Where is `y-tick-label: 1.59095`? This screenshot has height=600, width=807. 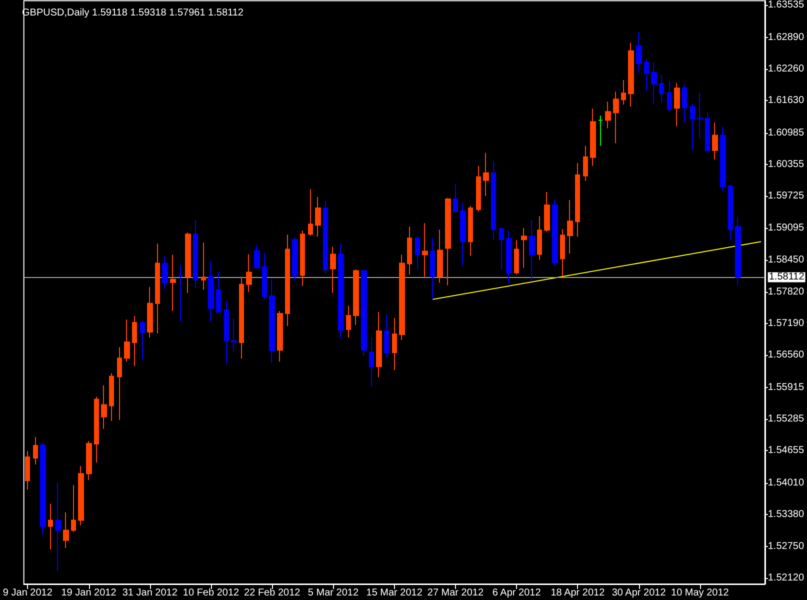
y-tick-label: 1.59095 is located at coordinates (786, 228).